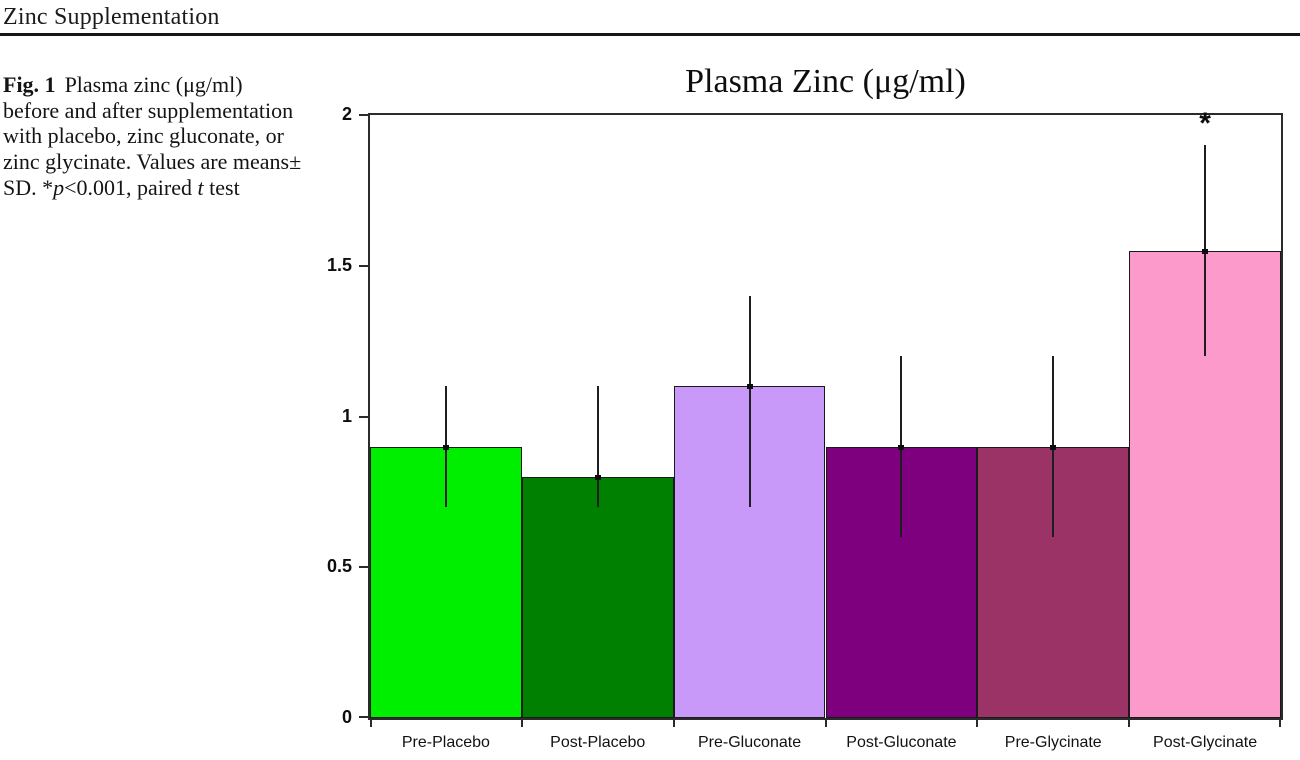 The width and height of the screenshot is (1300, 760). Describe the element at coordinates (59, 187) in the screenshot. I see `caption-p-variable: p` at that location.